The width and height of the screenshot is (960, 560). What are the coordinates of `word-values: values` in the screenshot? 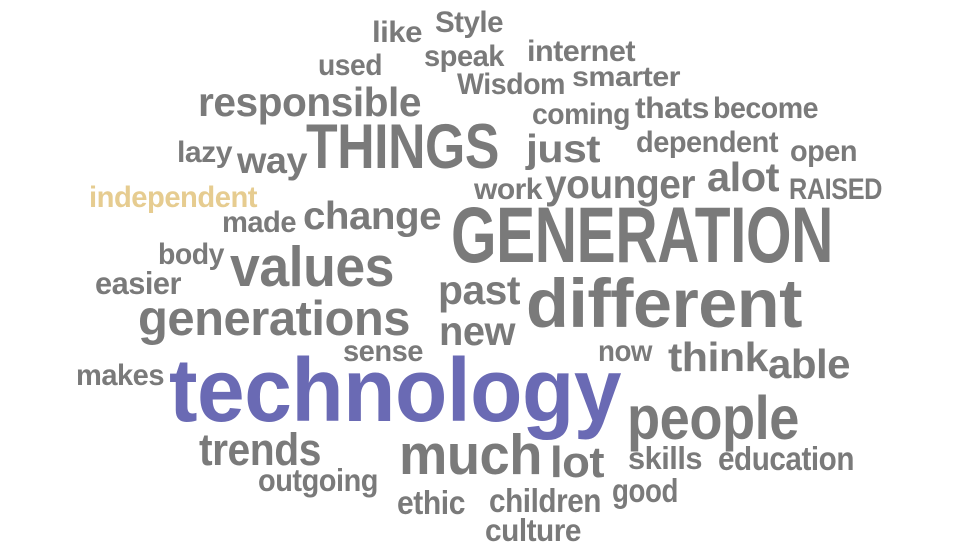 It's located at (312, 267).